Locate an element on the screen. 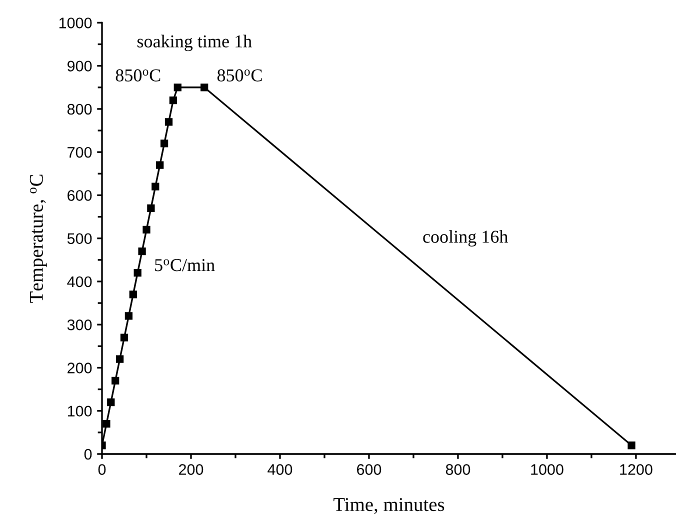  annotation: cooling 16h is located at coordinates (465, 238).